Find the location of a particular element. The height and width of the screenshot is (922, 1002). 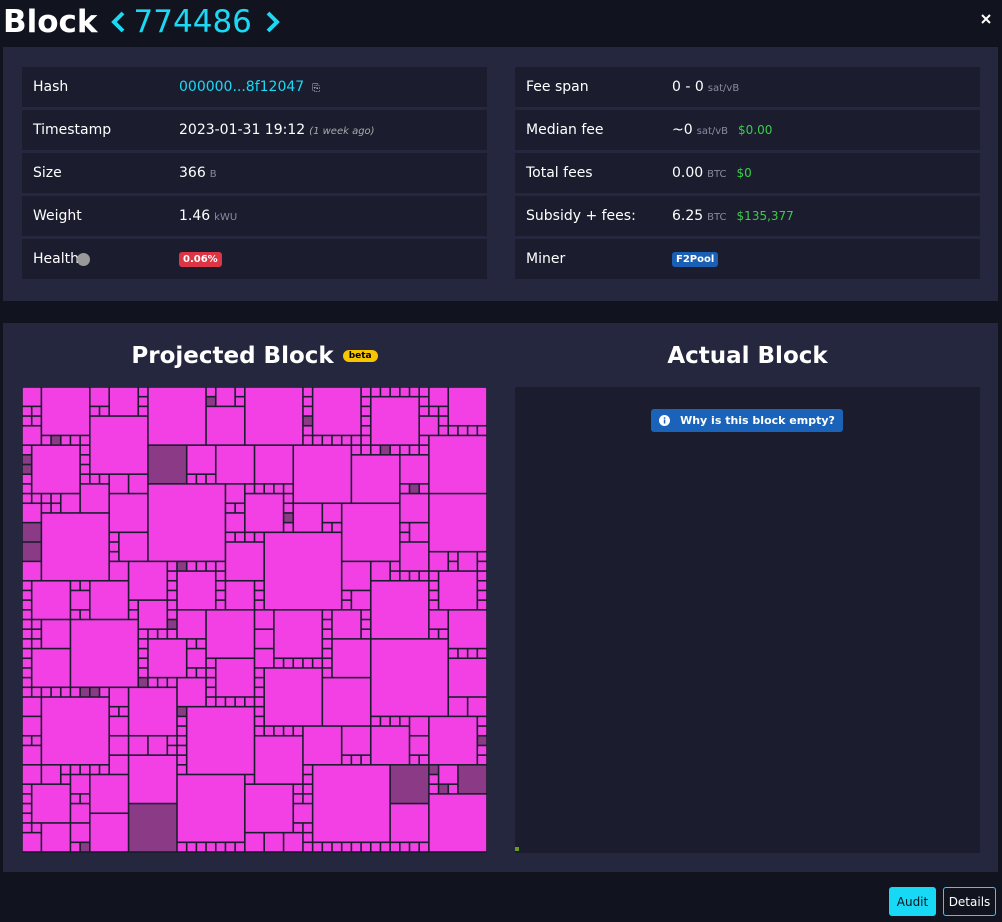

value-text: 2023-01-31 19:12 is located at coordinates (242, 130).